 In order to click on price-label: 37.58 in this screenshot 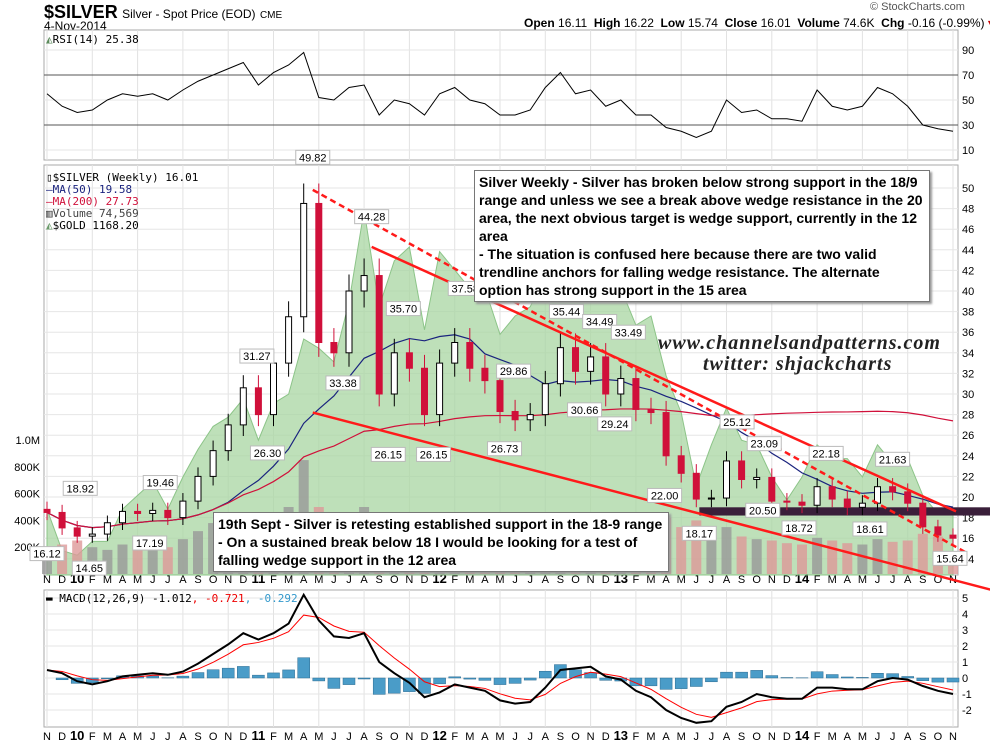, I will do `click(466, 289)`.